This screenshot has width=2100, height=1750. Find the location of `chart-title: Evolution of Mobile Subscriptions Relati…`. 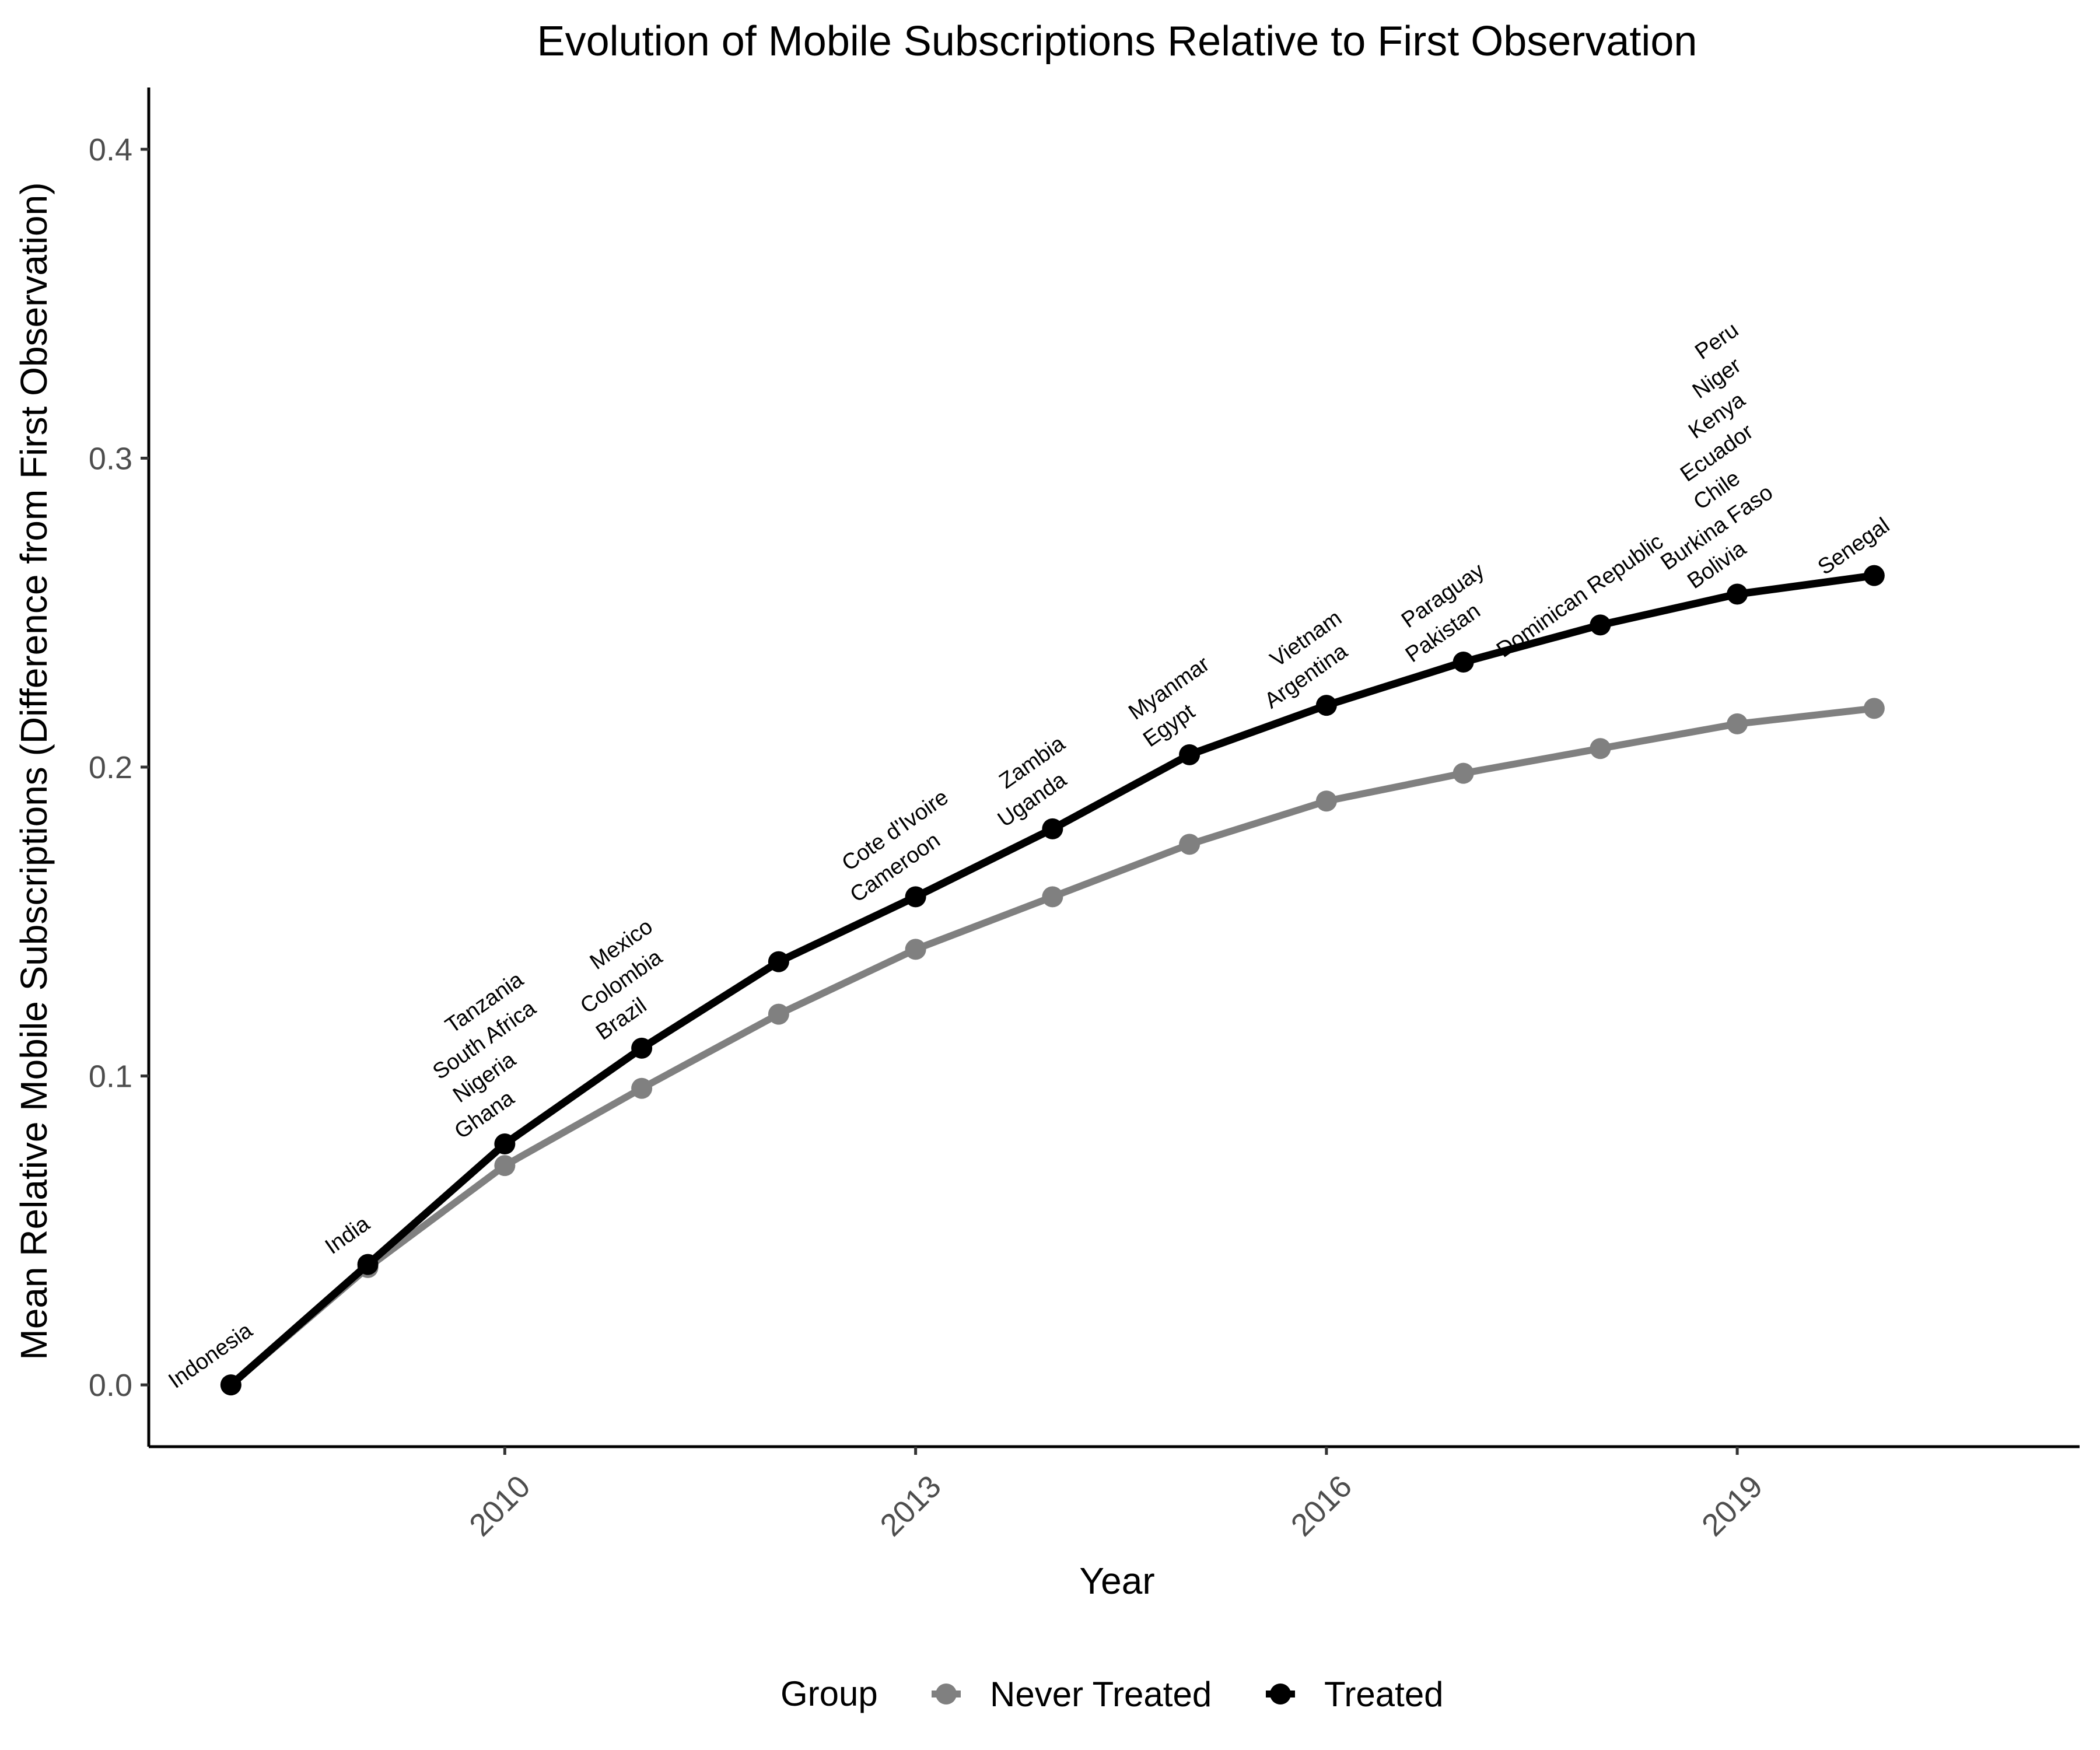

chart-title: Evolution of Mobile Subscriptions Relati… is located at coordinates (1117, 41).